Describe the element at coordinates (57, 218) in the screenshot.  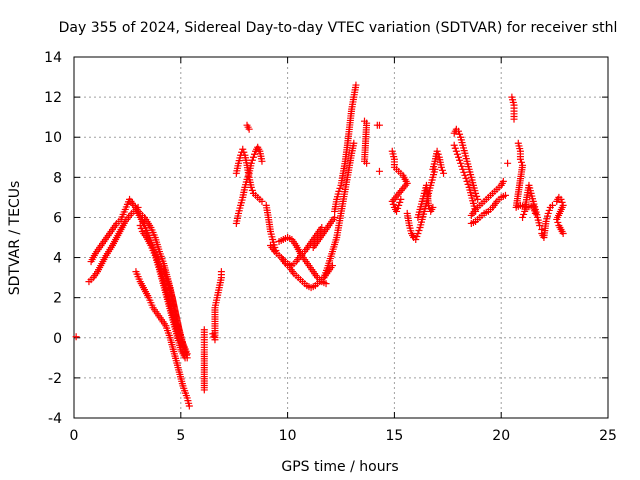
I see `y-tick-label: 6` at that location.